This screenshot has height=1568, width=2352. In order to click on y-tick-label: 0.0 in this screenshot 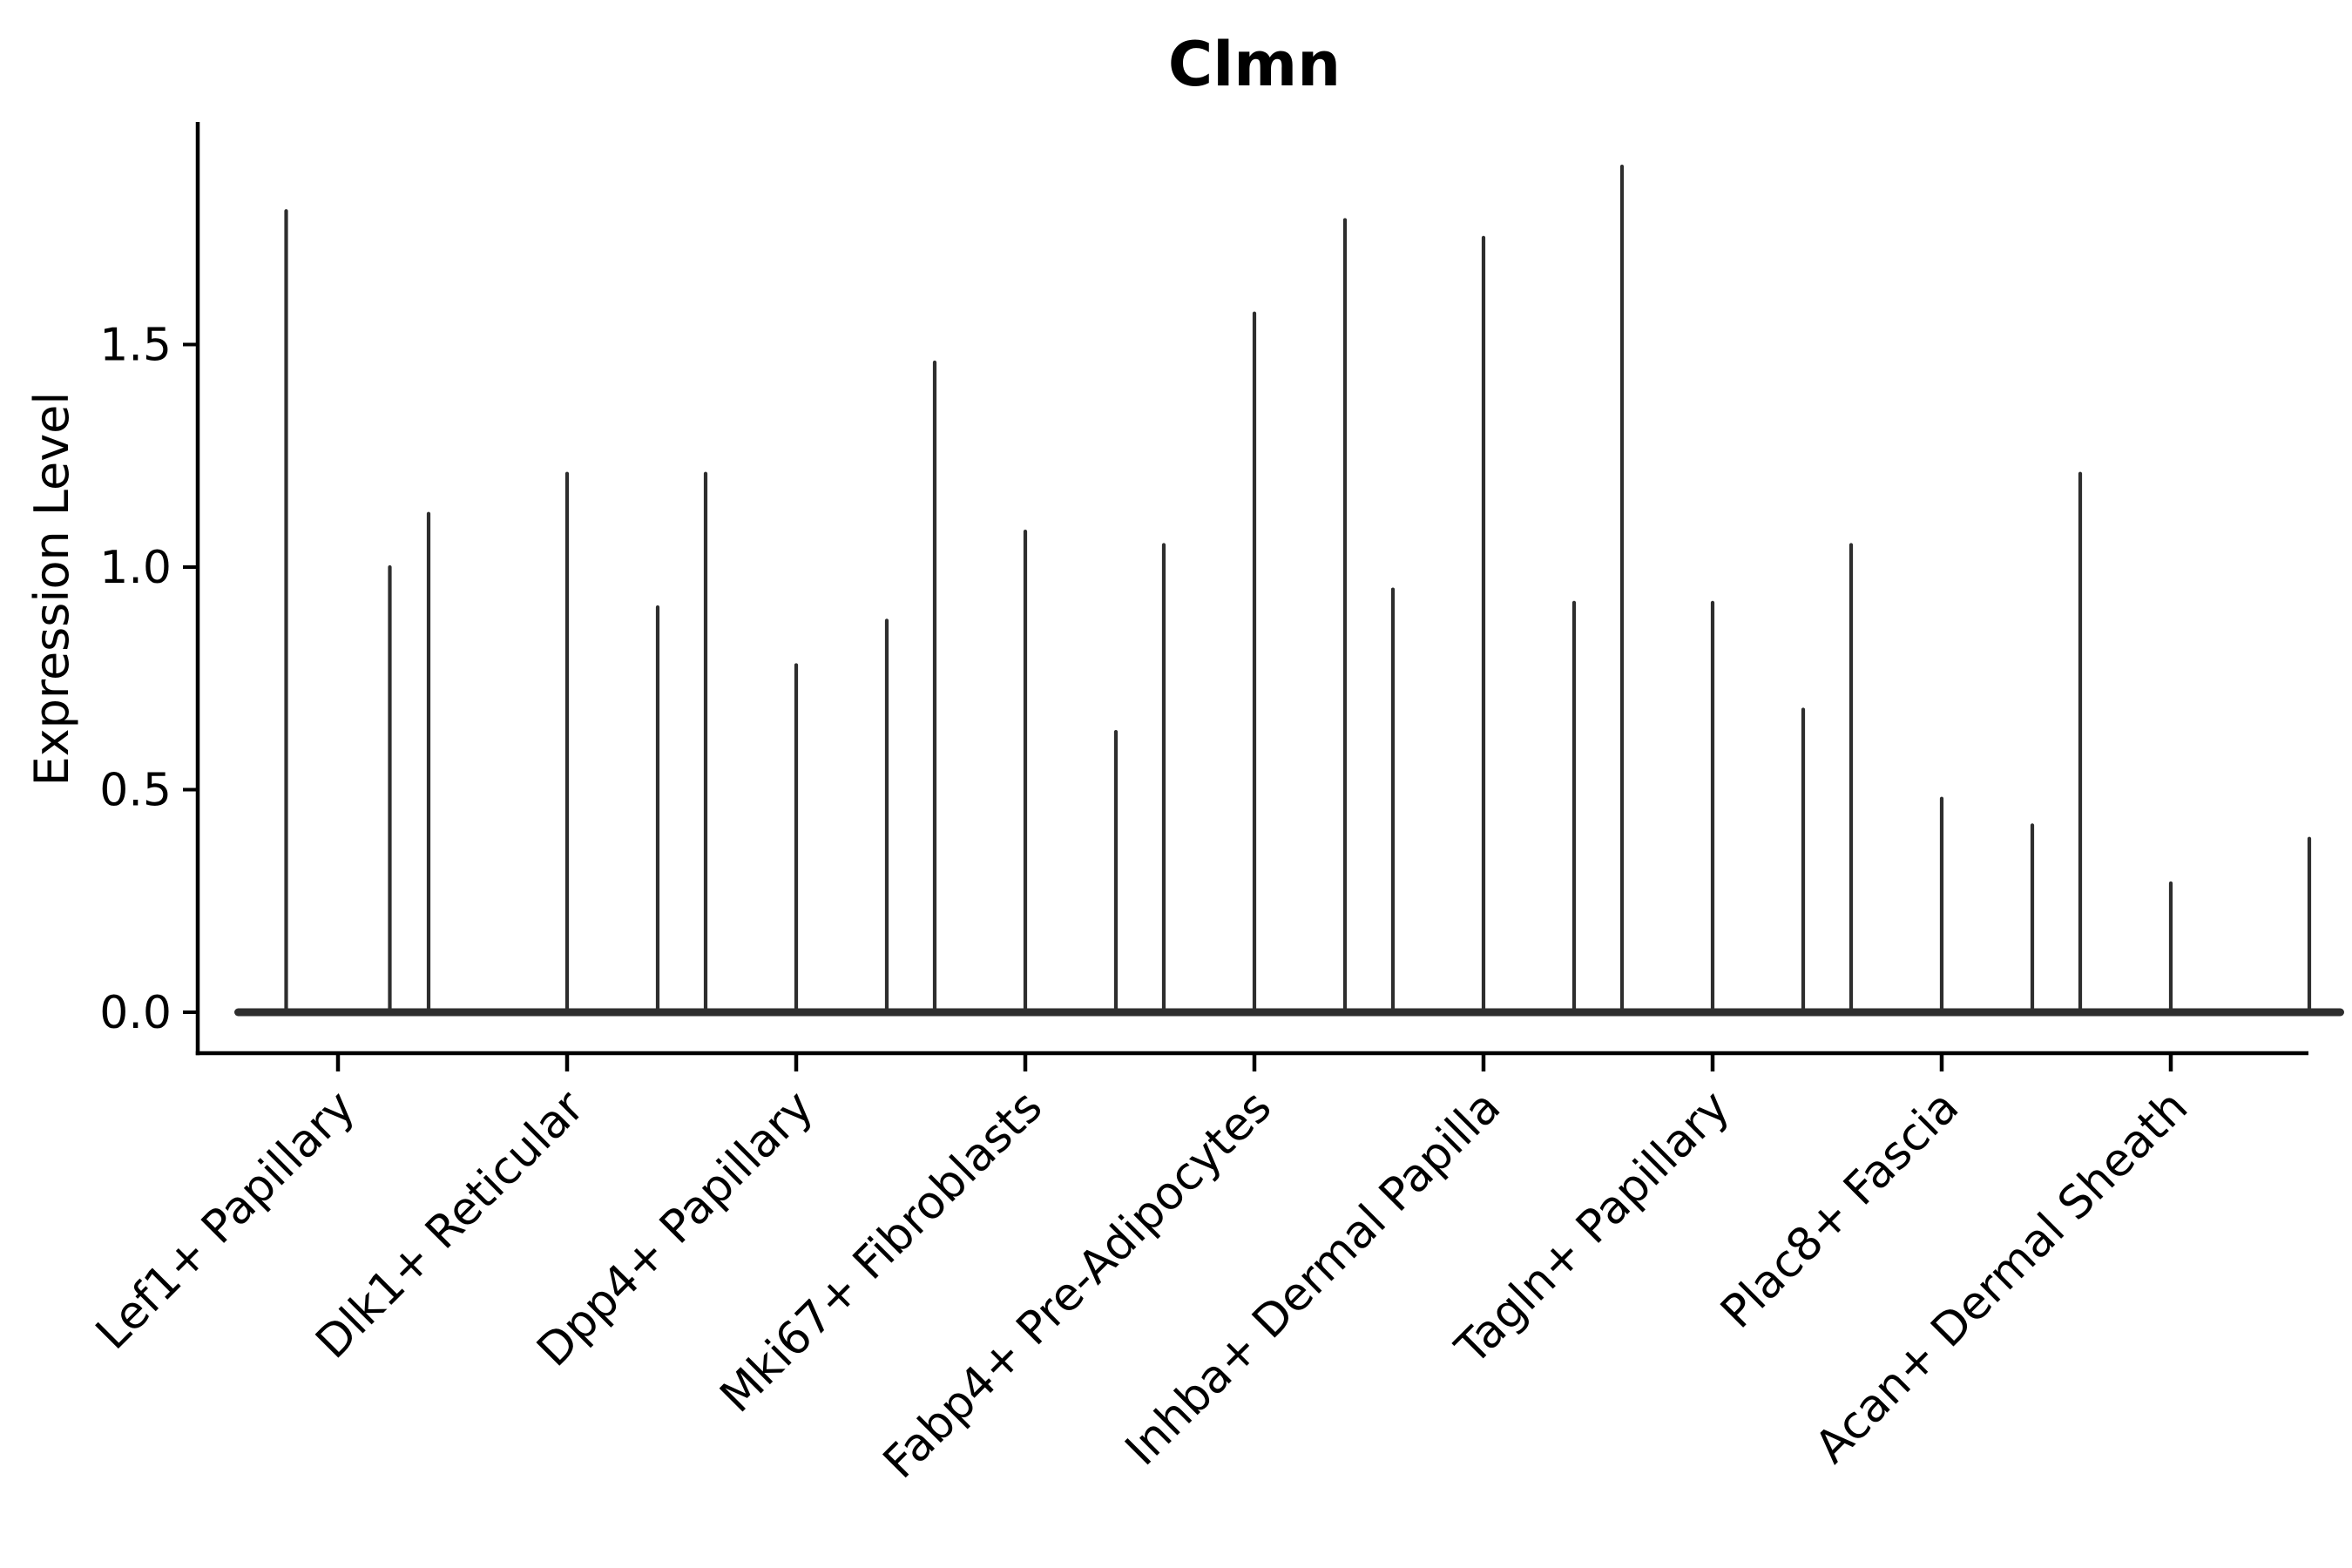, I will do `click(135, 1013)`.